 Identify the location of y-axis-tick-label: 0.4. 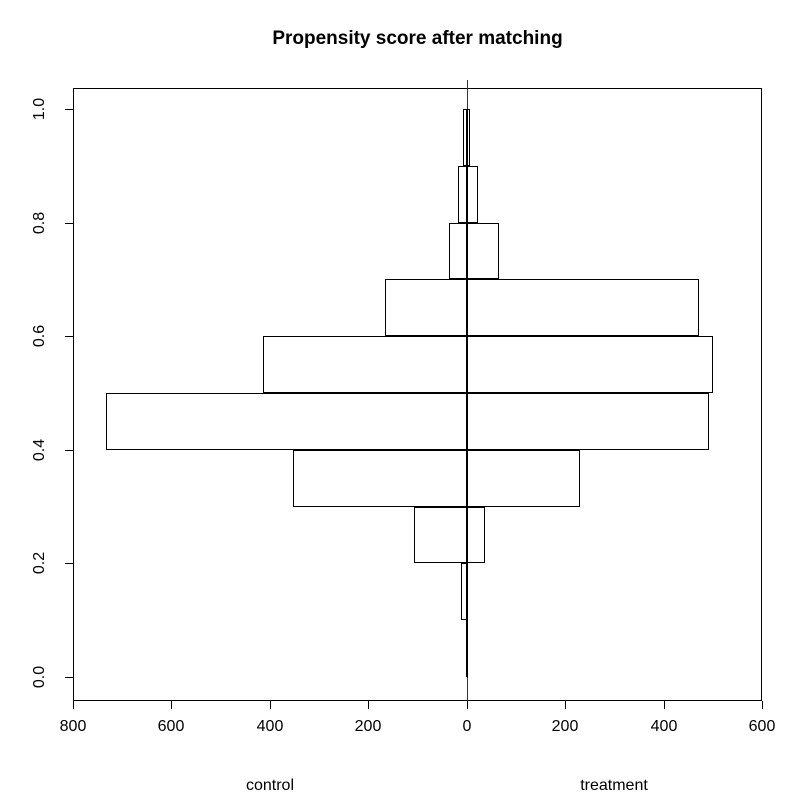
(39, 450).